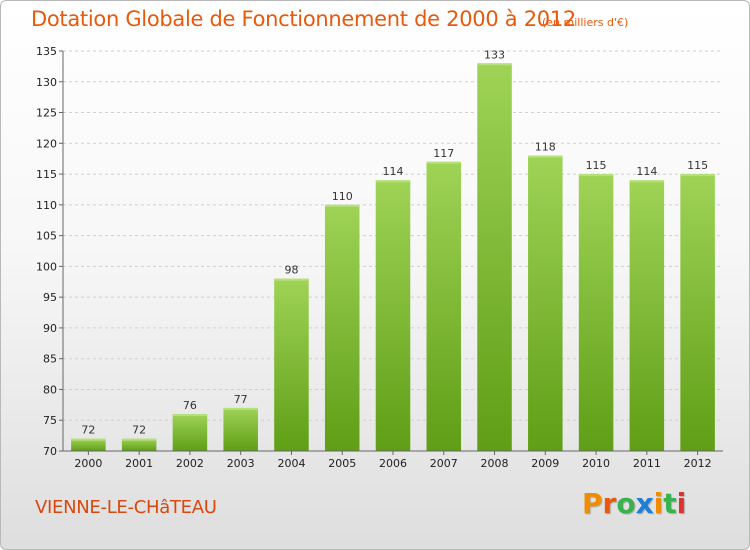  I want to click on bar-highlight-2007, so click(444, 162).